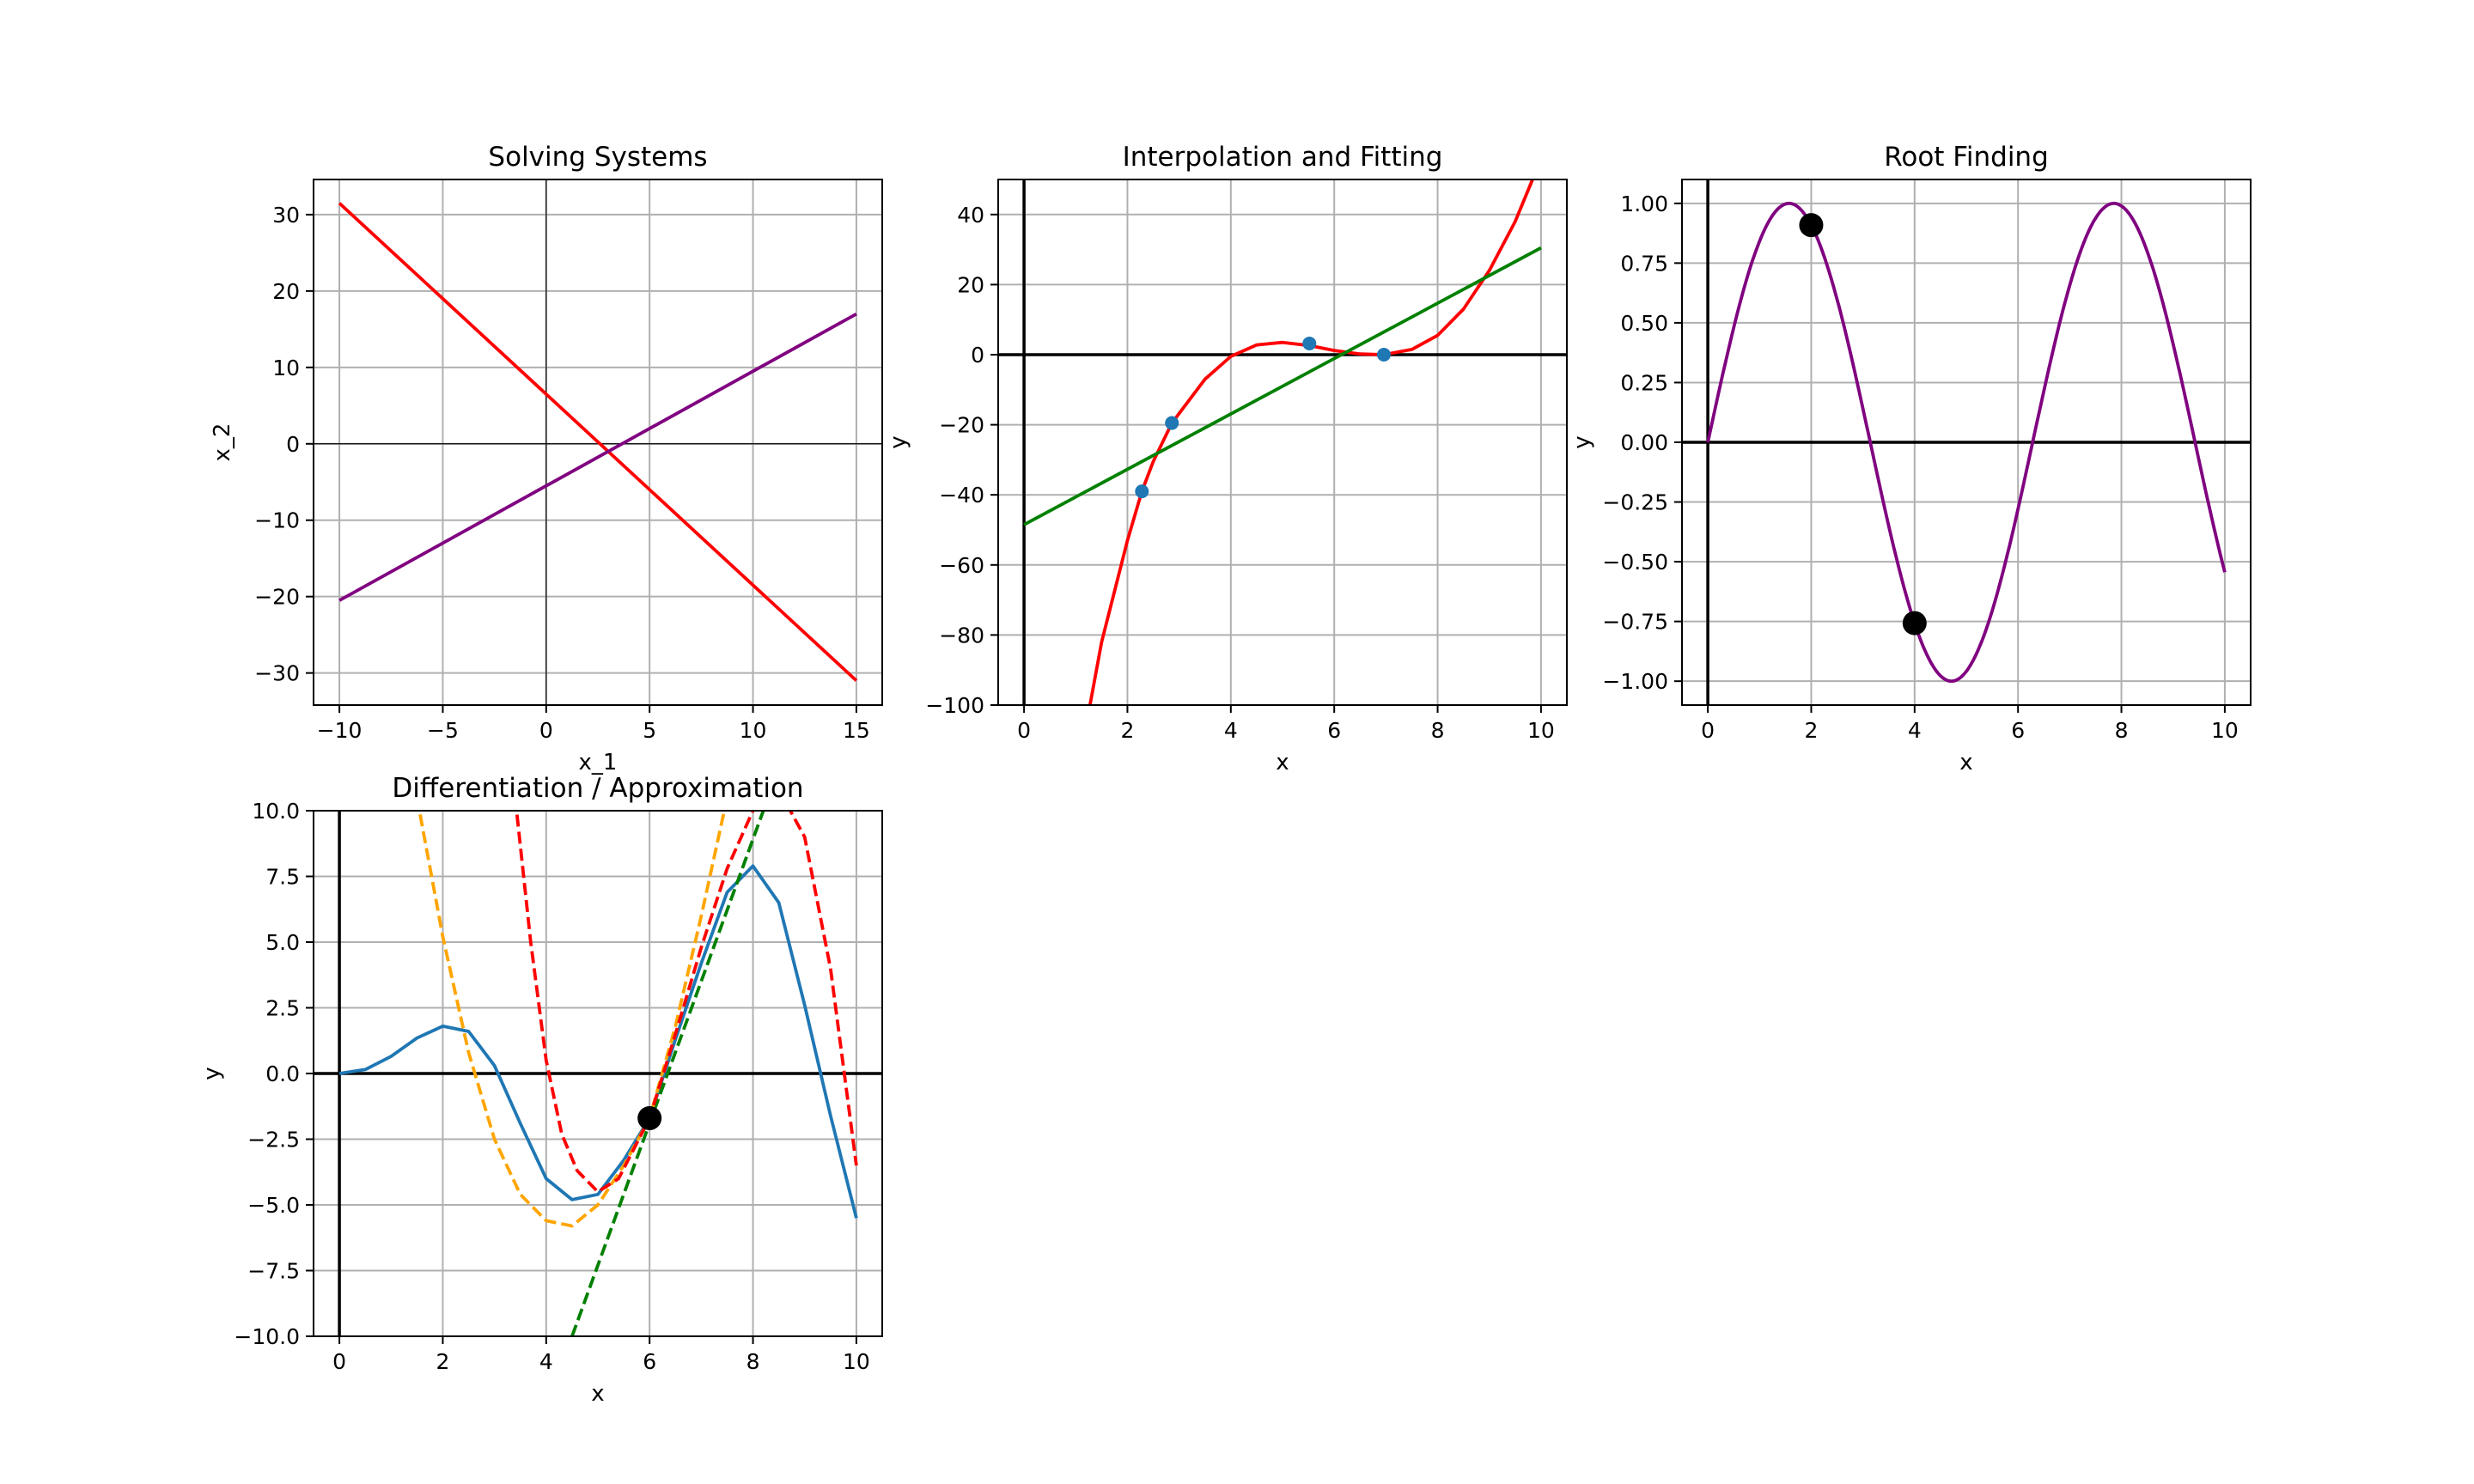  Describe the element at coordinates (1635, 502) in the screenshot. I see `y-tick-label: −0.25` at that location.